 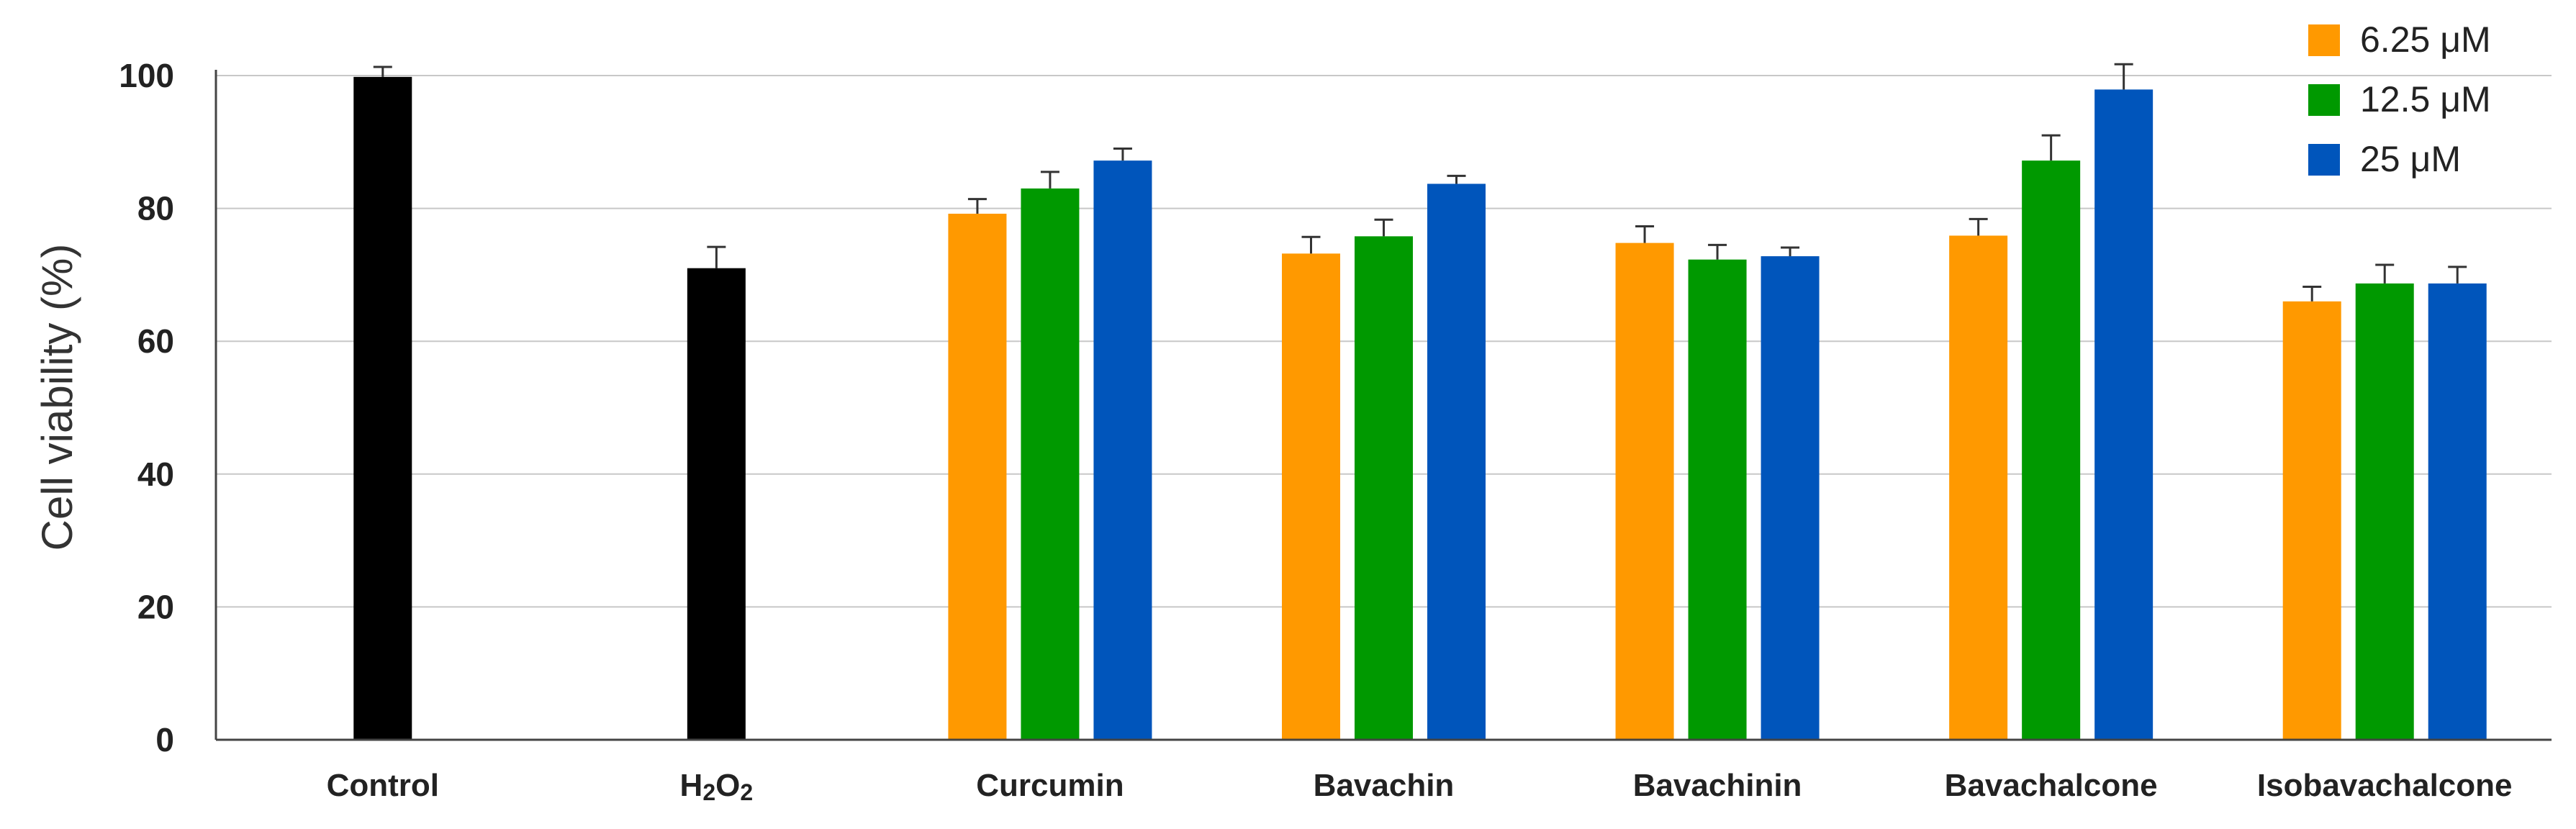 I want to click on legend-label: 12.5 μM, so click(x=2425, y=99).